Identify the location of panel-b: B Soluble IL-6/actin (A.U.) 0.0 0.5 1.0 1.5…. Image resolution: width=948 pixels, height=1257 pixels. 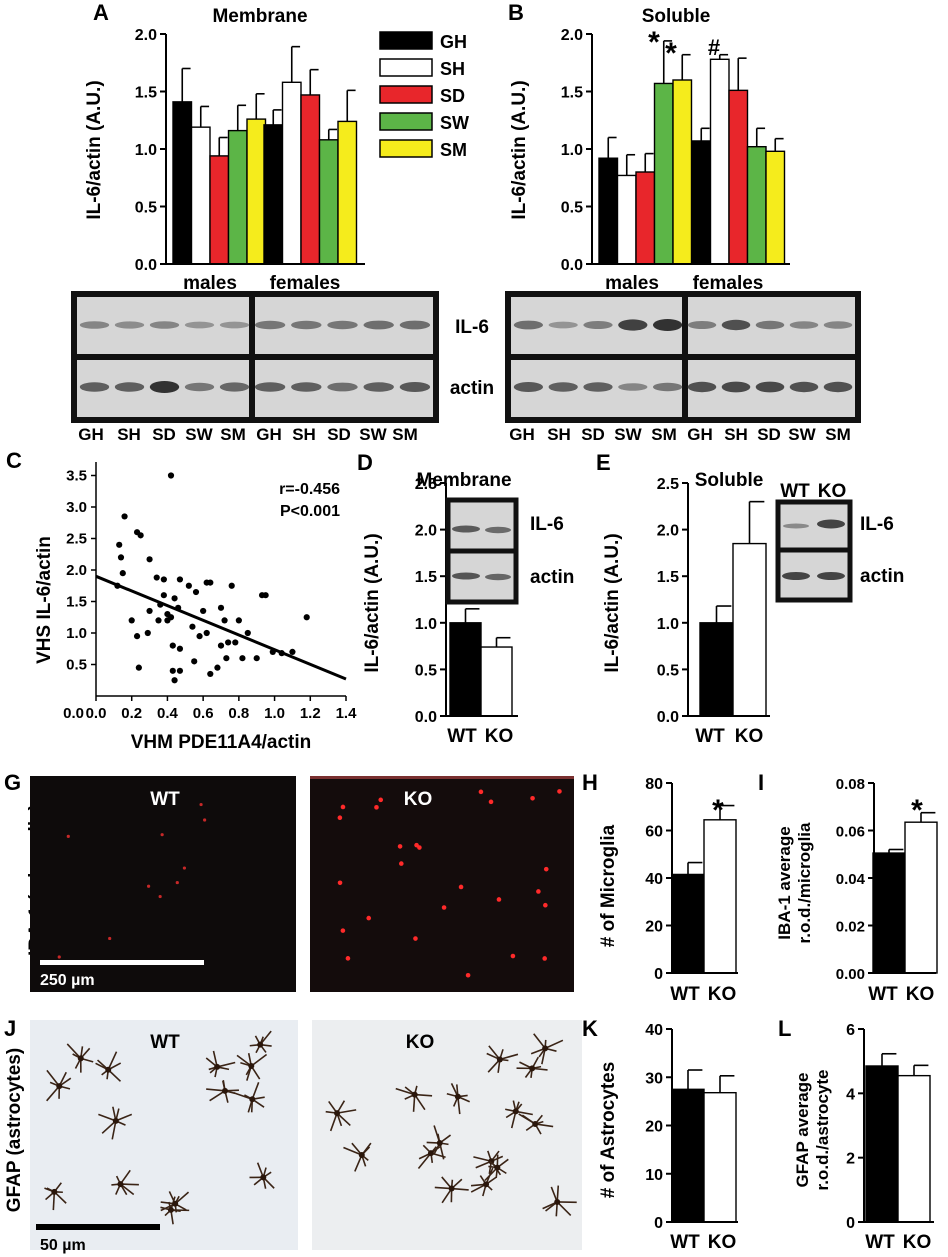
(649, 147).